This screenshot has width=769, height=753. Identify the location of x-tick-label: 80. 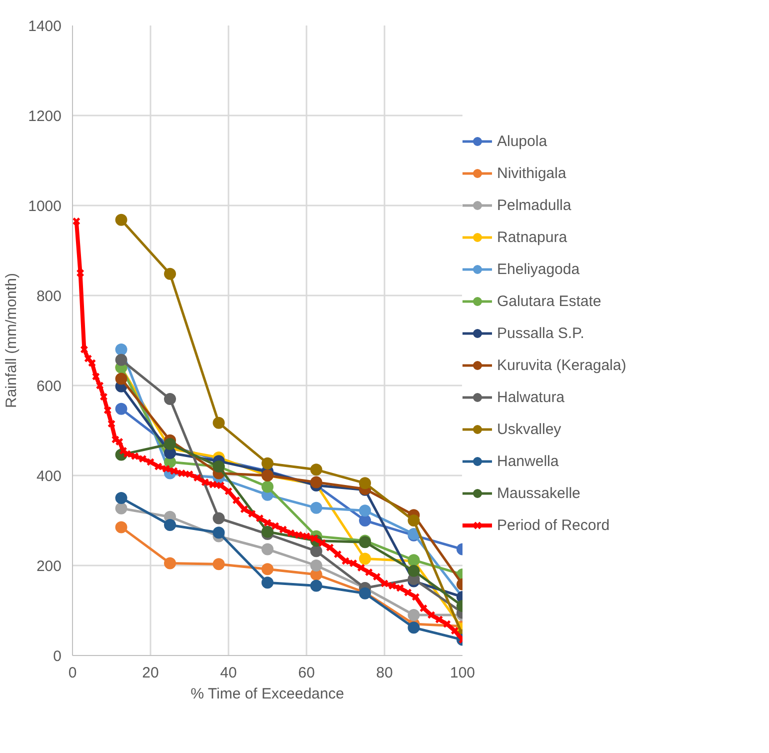
(384, 673).